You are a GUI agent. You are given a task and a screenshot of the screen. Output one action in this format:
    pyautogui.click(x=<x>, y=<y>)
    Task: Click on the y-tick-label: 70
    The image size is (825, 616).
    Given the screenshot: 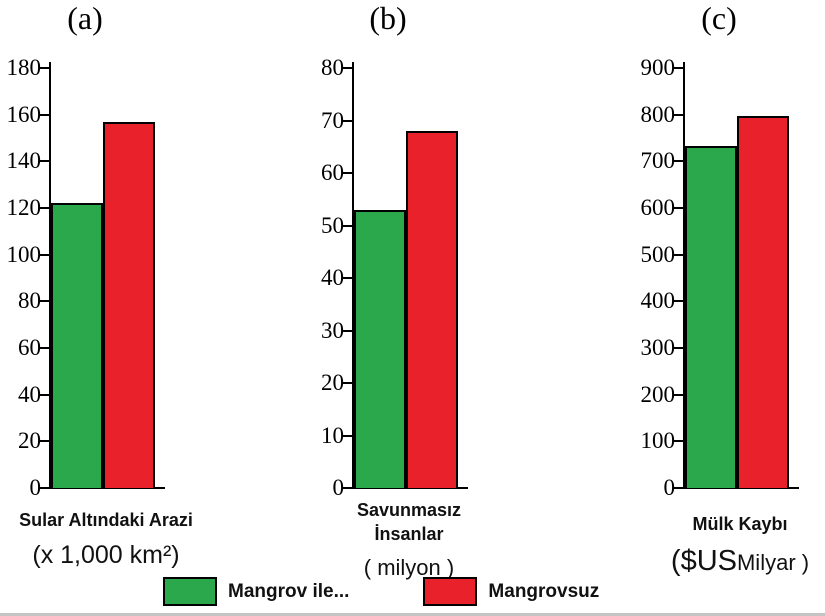 What is the action you would take?
    pyautogui.click(x=332, y=120)
    